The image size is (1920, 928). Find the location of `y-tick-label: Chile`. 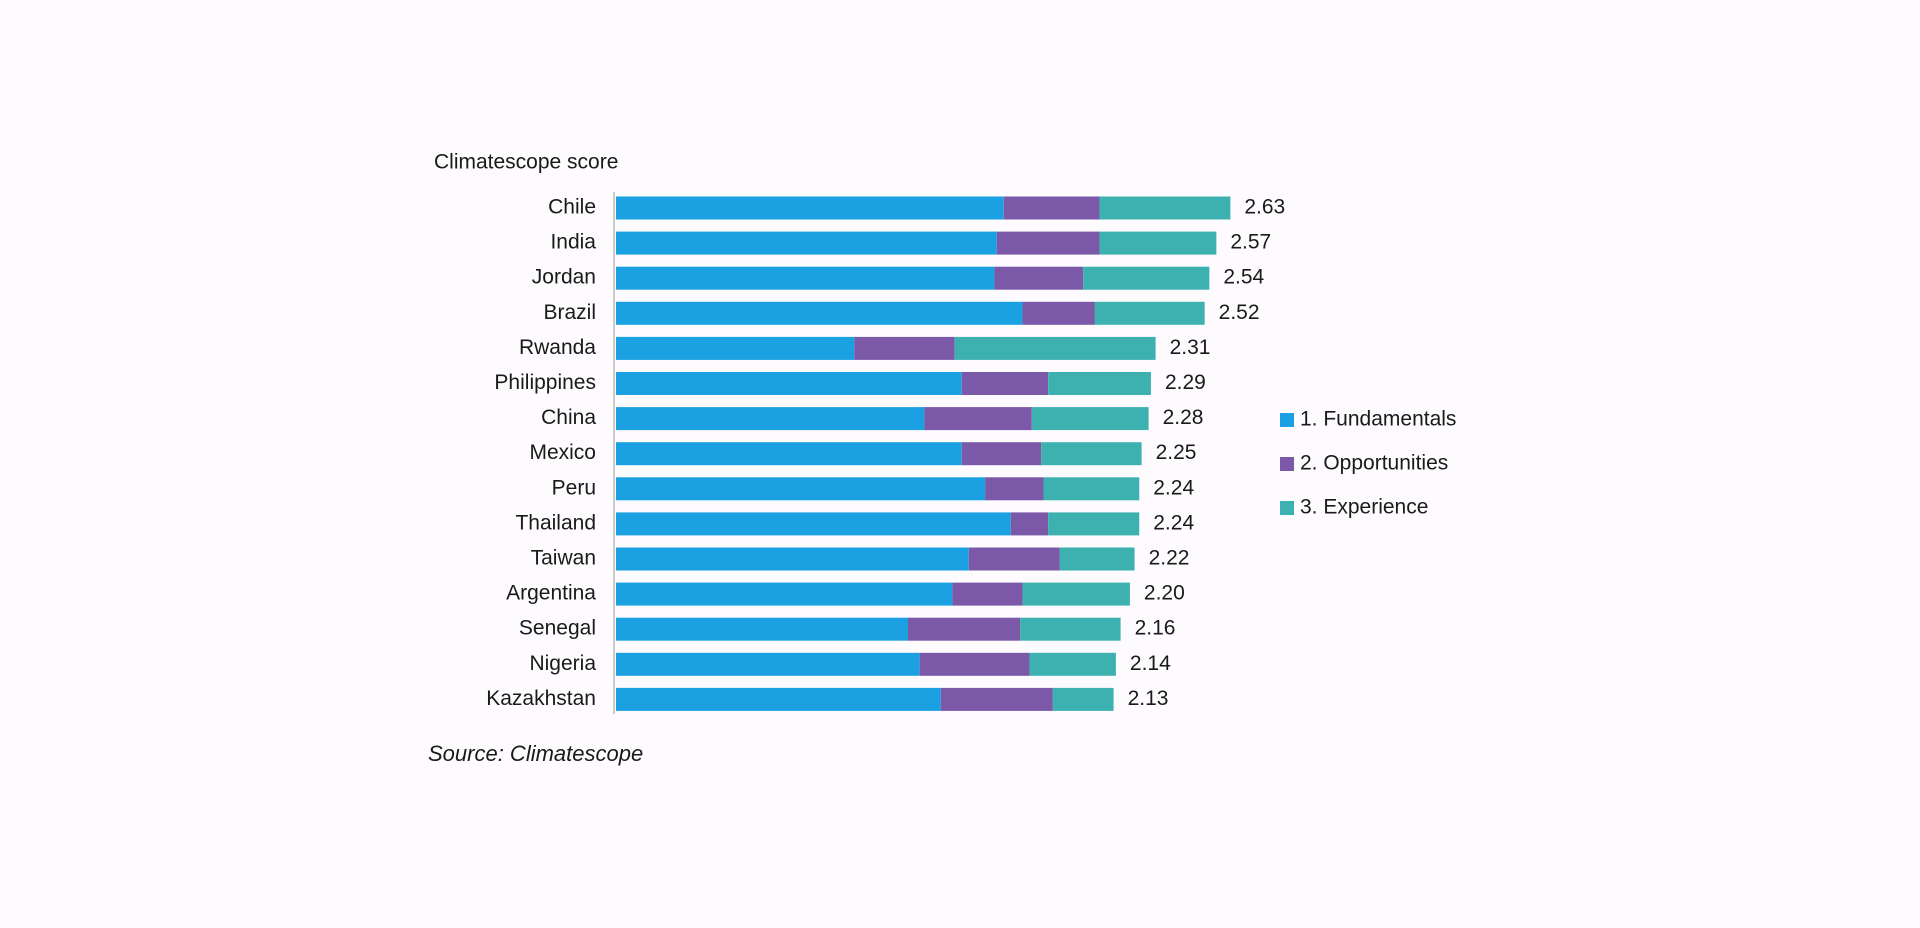

y-tick-label: Chile is located at coordinates (572, 207).